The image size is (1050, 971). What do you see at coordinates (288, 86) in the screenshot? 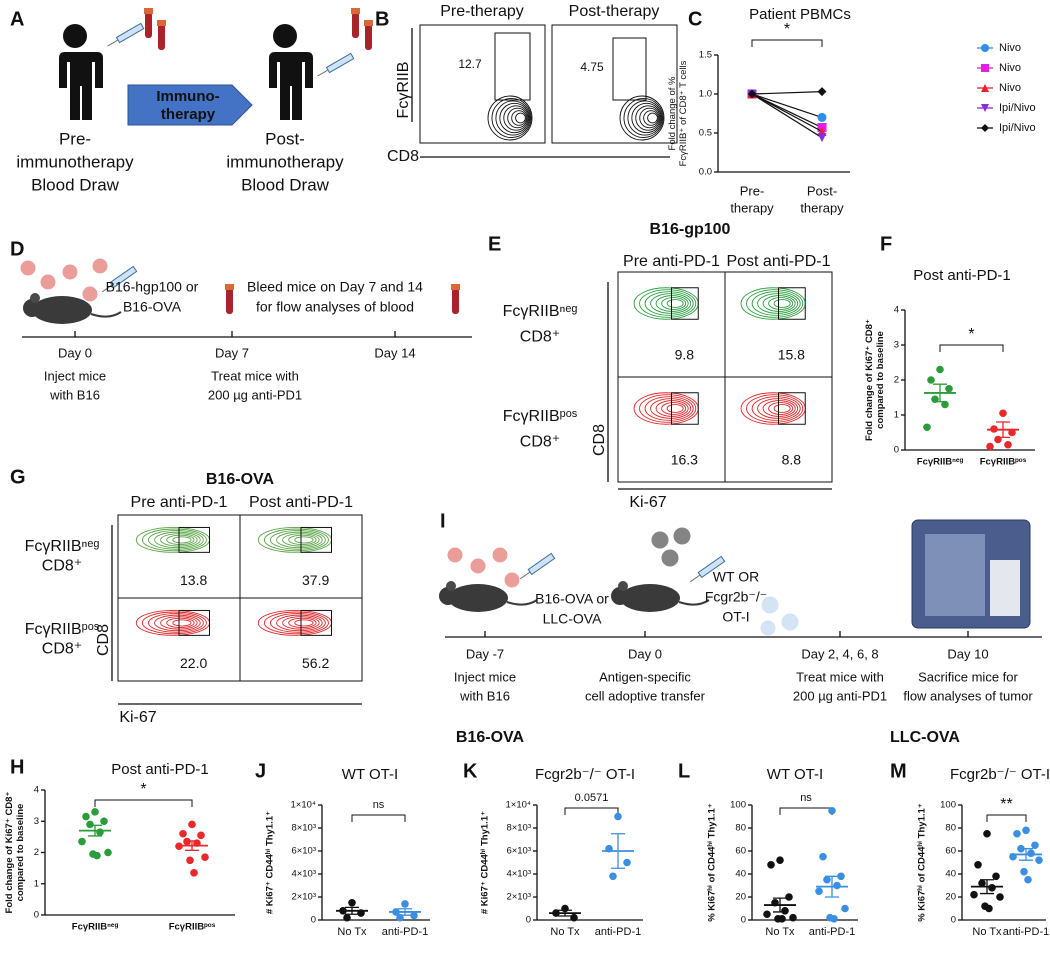
I see `person-body` at bounding box center [288, 86].